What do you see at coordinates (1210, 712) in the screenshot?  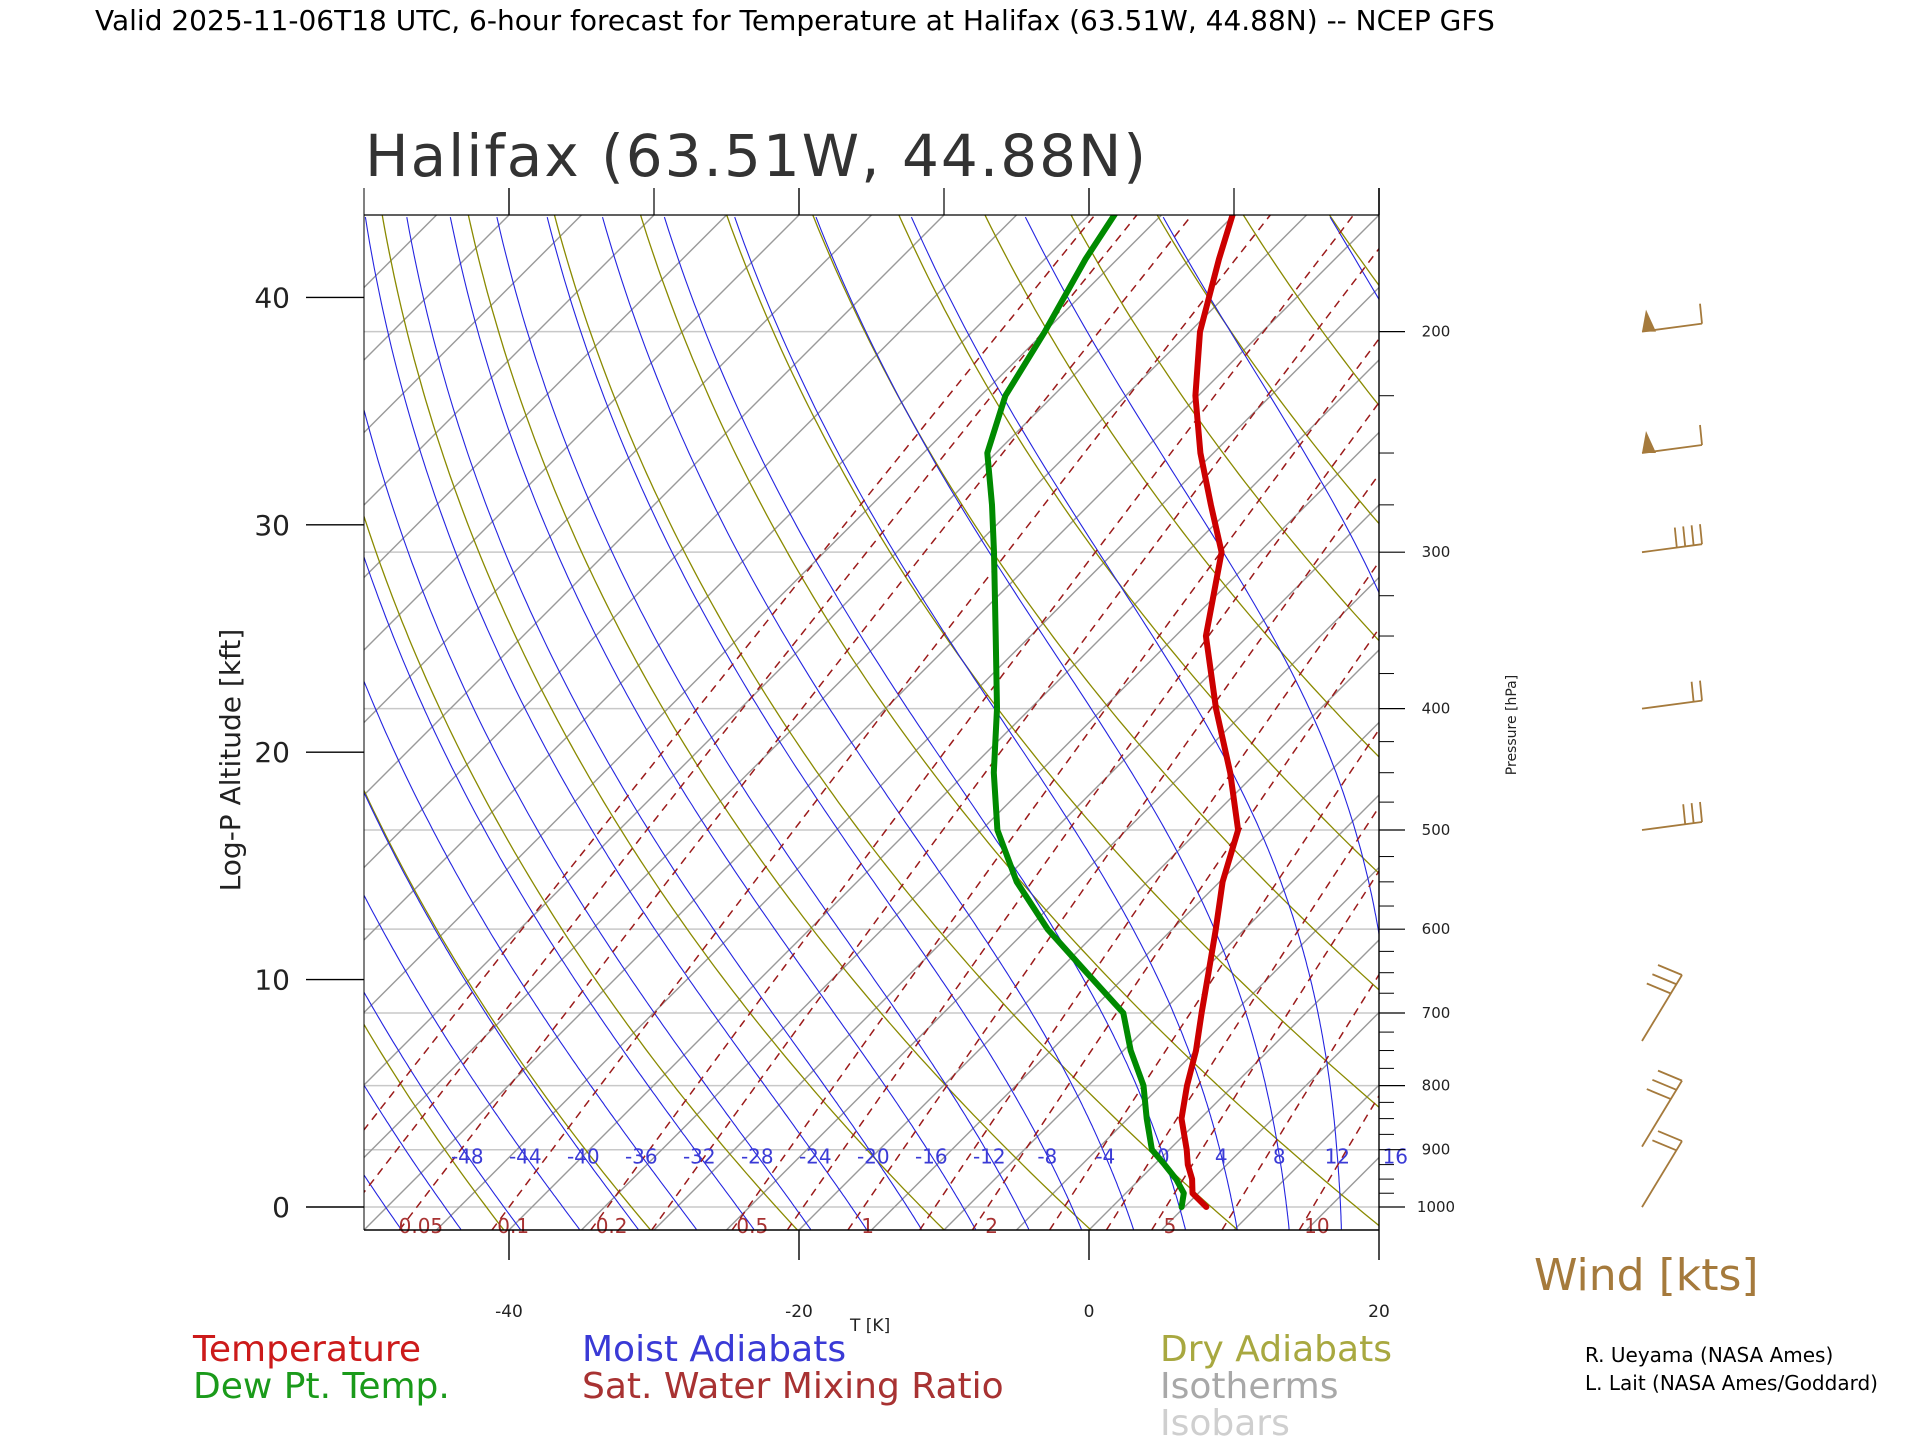 I see `temperature-line` at bounding box center [1210, 712].